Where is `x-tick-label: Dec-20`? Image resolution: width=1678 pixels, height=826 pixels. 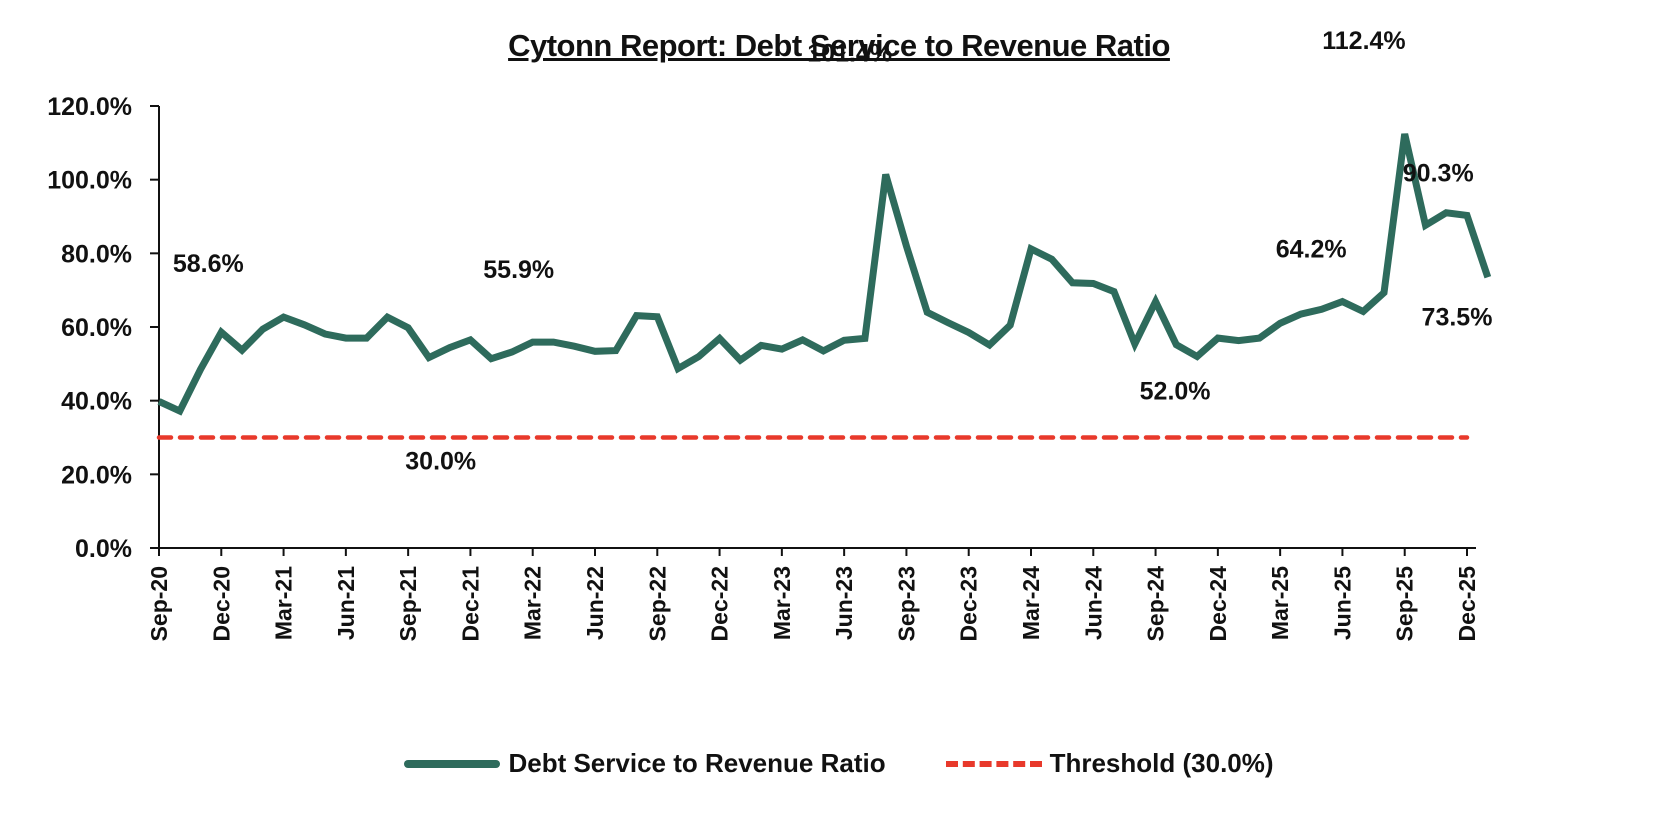
x-tick-label: Dec-20 is located at coordinates (221, 603).